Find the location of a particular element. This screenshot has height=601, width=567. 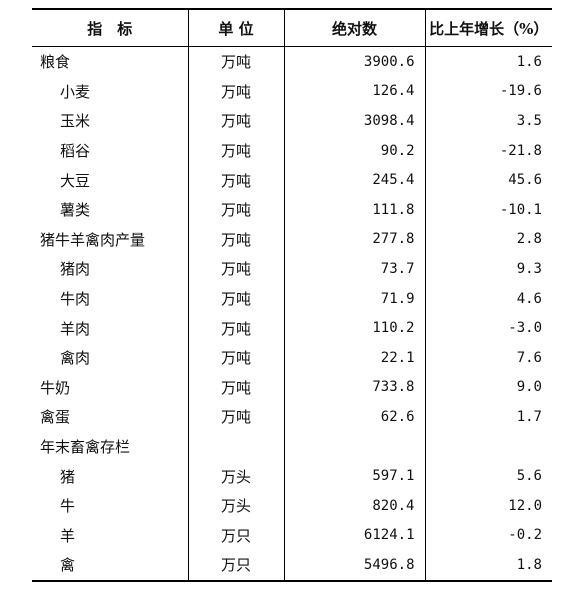

cell-growth-rate: 9.3 is located at coordinates (488, 269).